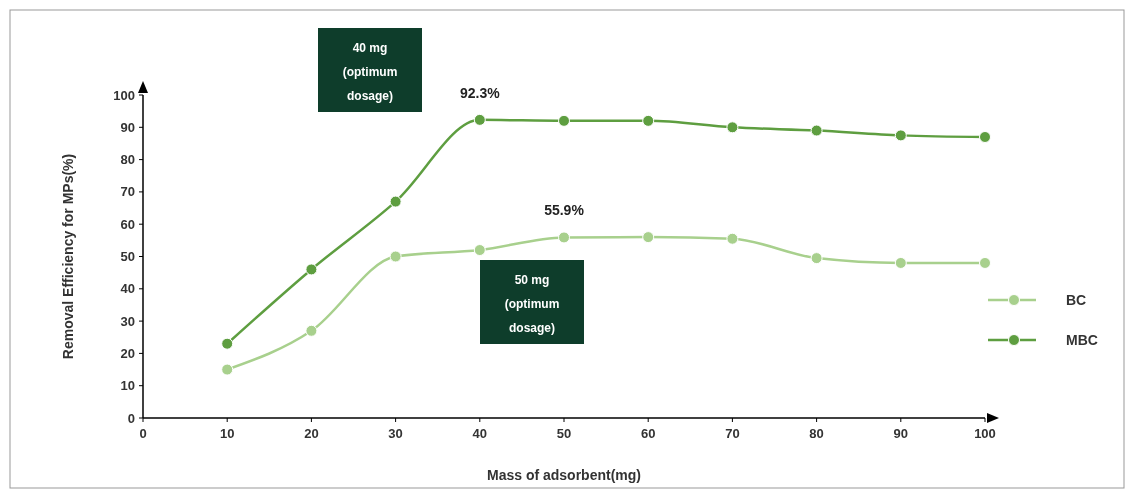 The image size is (1136, 498). Describe the element at coordinates (480, 92) in the screenshot. I see `annotation: 92.3%` at that location.